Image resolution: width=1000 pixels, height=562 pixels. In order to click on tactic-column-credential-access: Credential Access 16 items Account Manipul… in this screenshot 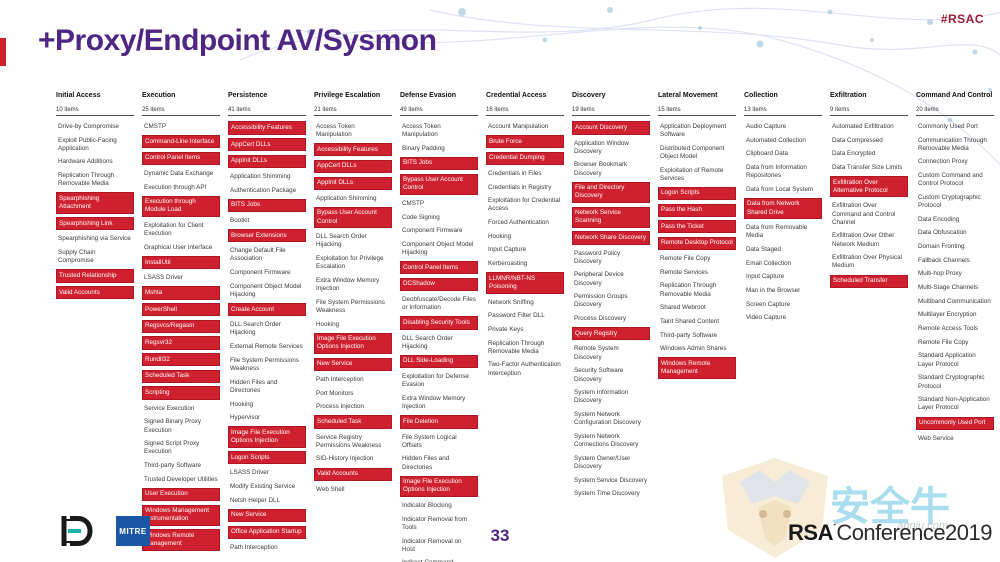, I will do `click(525, 327)`.